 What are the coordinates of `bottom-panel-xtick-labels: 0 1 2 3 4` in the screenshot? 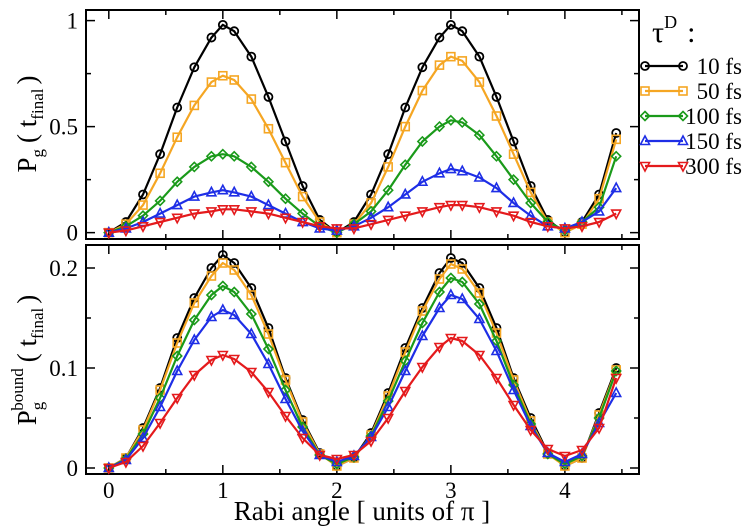 It's located at (337, 490).